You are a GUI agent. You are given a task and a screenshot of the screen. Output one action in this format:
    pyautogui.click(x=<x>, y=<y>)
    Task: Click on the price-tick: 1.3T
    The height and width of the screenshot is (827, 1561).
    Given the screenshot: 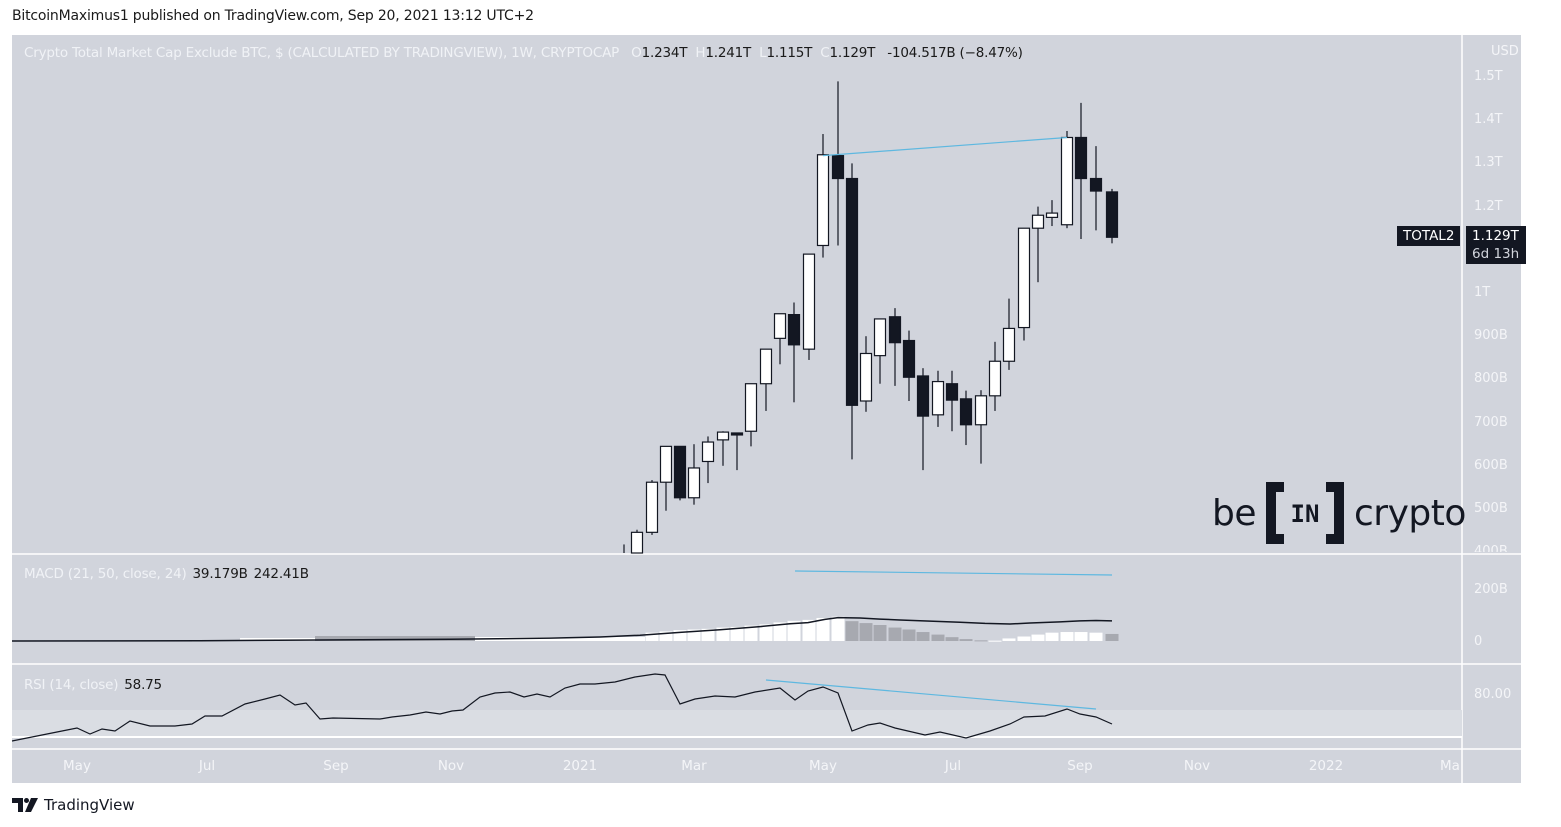 What is the action you would take?
    pyautogui.click(x=1488, y=163)
    